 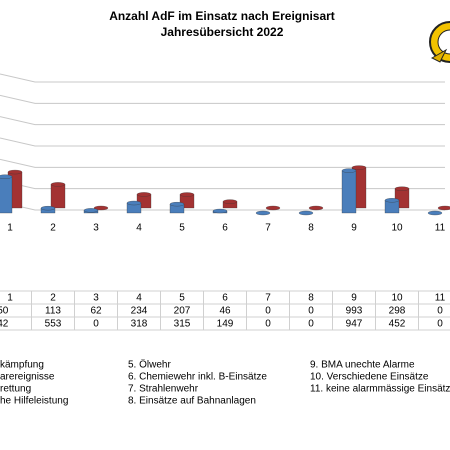 What do you see at coordinates (354, 311) in the screenshot?
I see `table-value: 993` at bounding box center [354, 311].